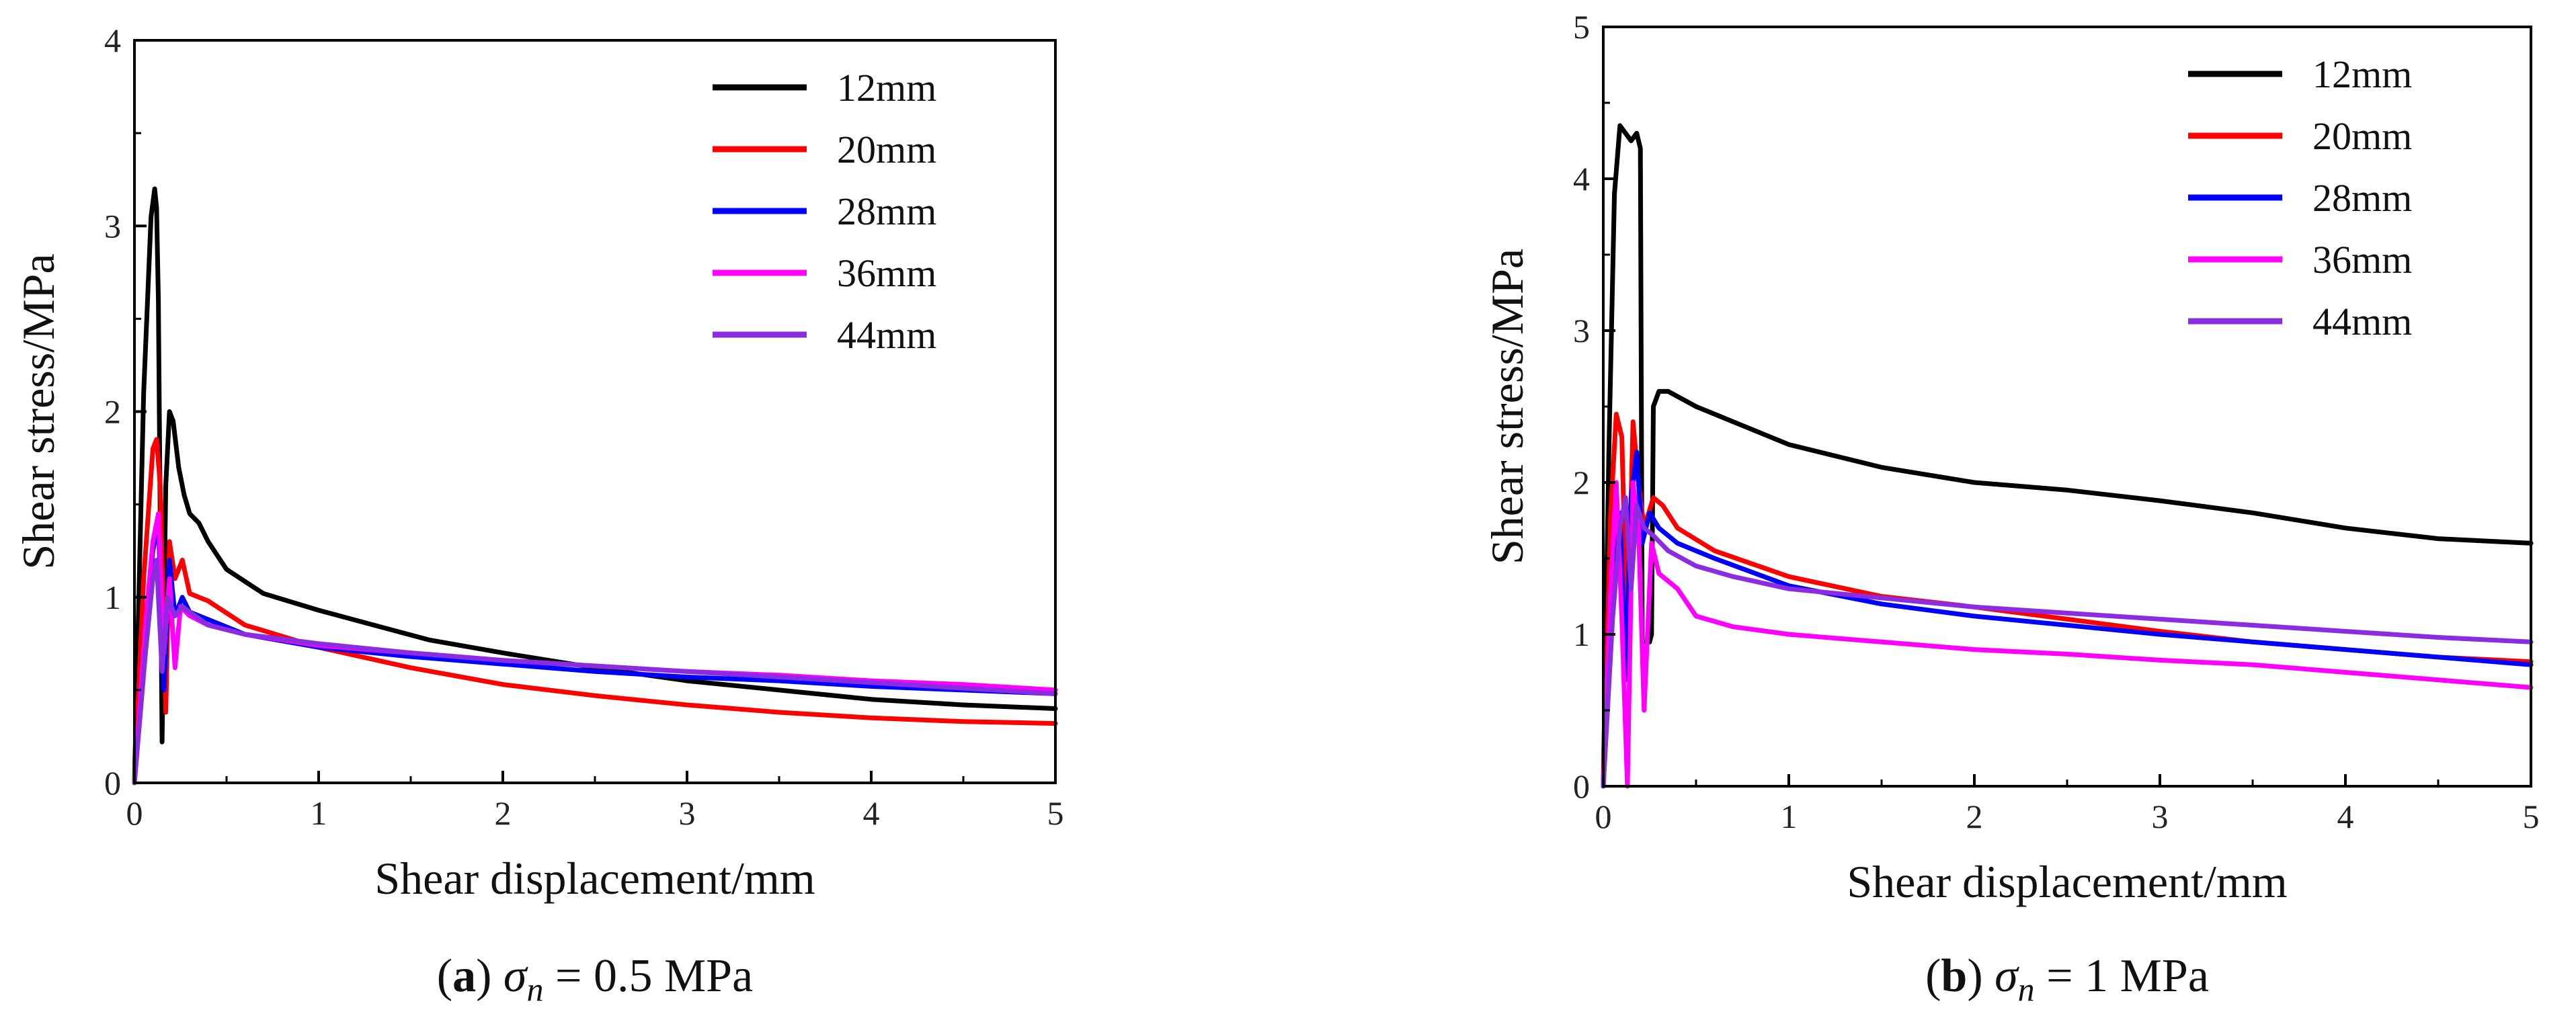 This screenshot has width=2576, height=1010. I want to click on y-tick-label: 5, so click(1581, 27).